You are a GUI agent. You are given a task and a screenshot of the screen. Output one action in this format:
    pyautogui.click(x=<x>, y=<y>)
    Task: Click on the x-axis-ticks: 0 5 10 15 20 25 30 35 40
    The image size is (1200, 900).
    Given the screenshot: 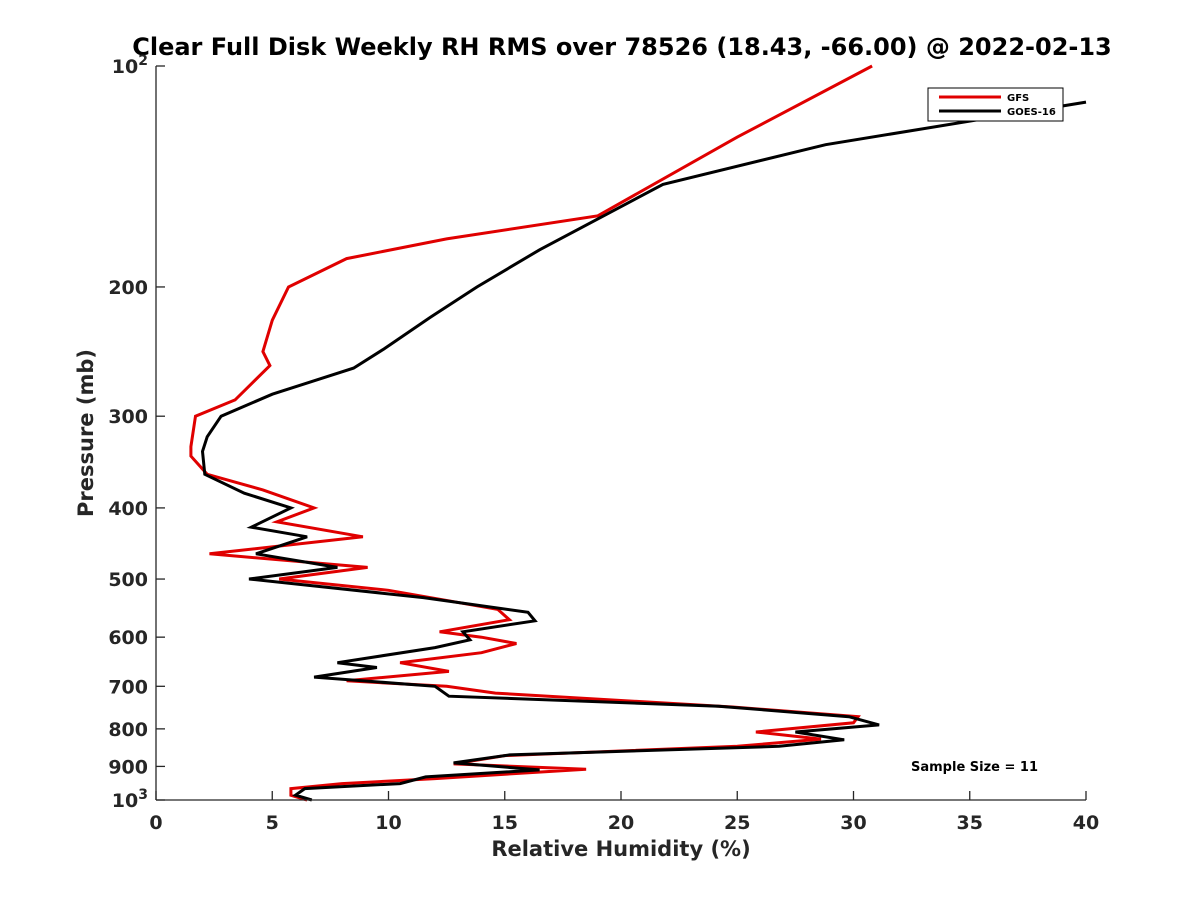 What is the action you would take?
    pyautogui.click(x=624, y=812)
    